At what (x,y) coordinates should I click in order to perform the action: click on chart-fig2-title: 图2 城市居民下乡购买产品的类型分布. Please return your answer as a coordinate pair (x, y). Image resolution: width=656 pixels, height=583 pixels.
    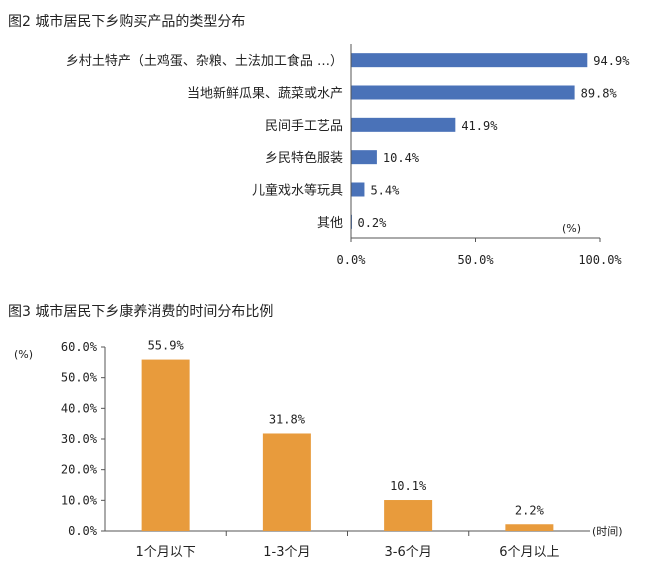
    Looking at the image, I should click on (126, 21).